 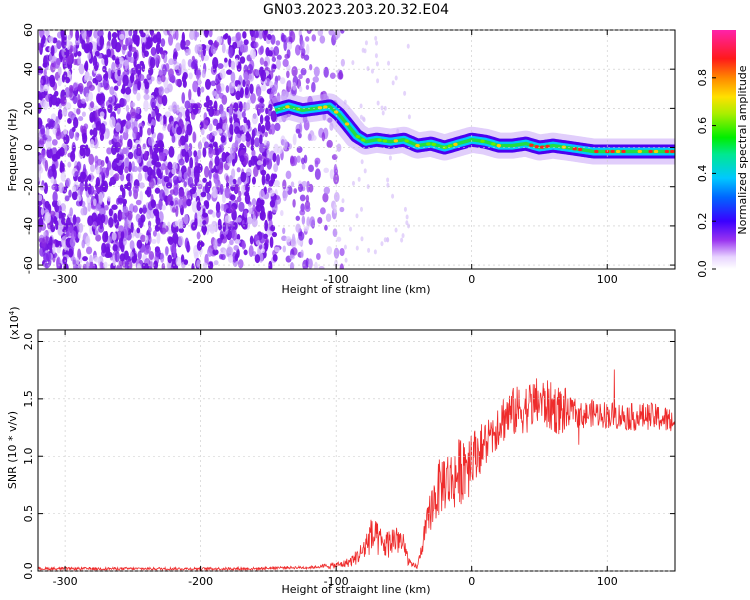 What do you see at coordinates (702, 78) in the screenshot?
I see `colorbar-tick-label: 0.8` at bounding box center [702, 78].